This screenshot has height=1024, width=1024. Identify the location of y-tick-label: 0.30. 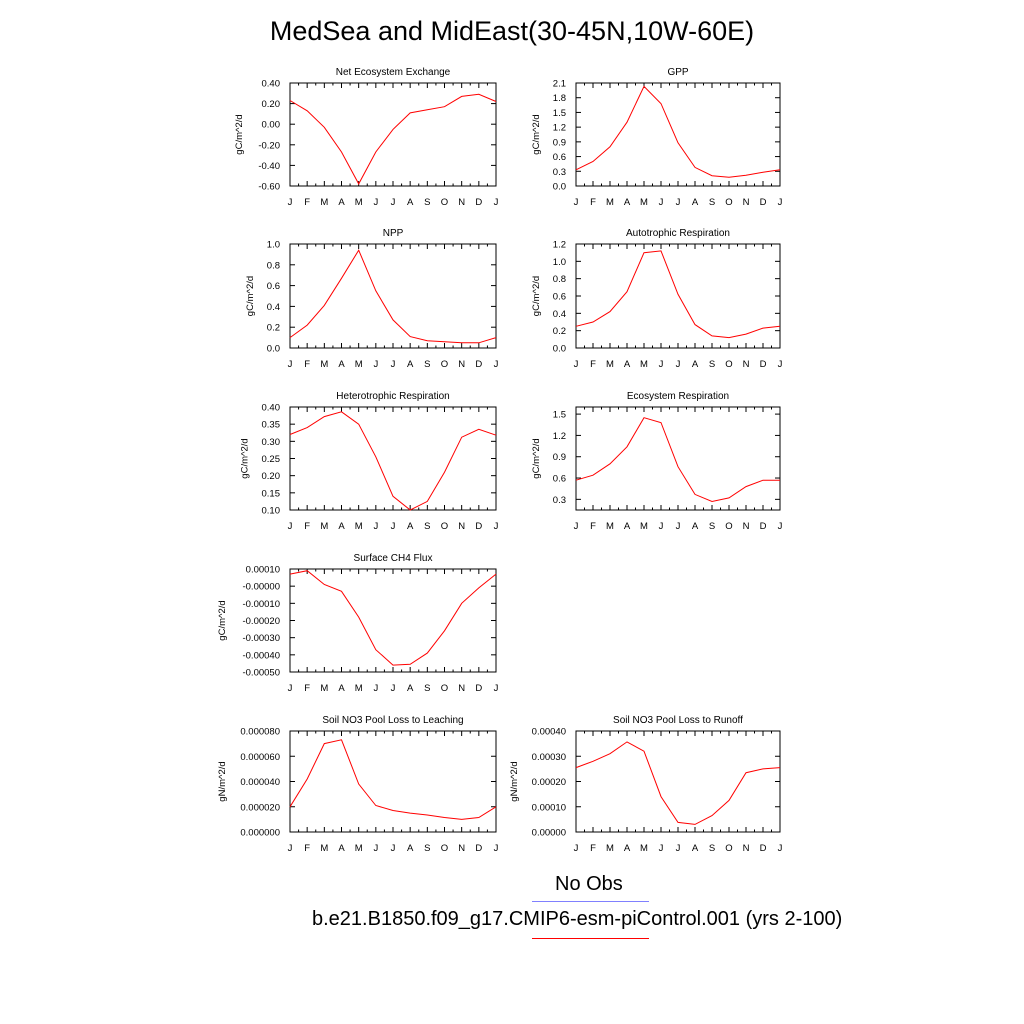
(271, 442).